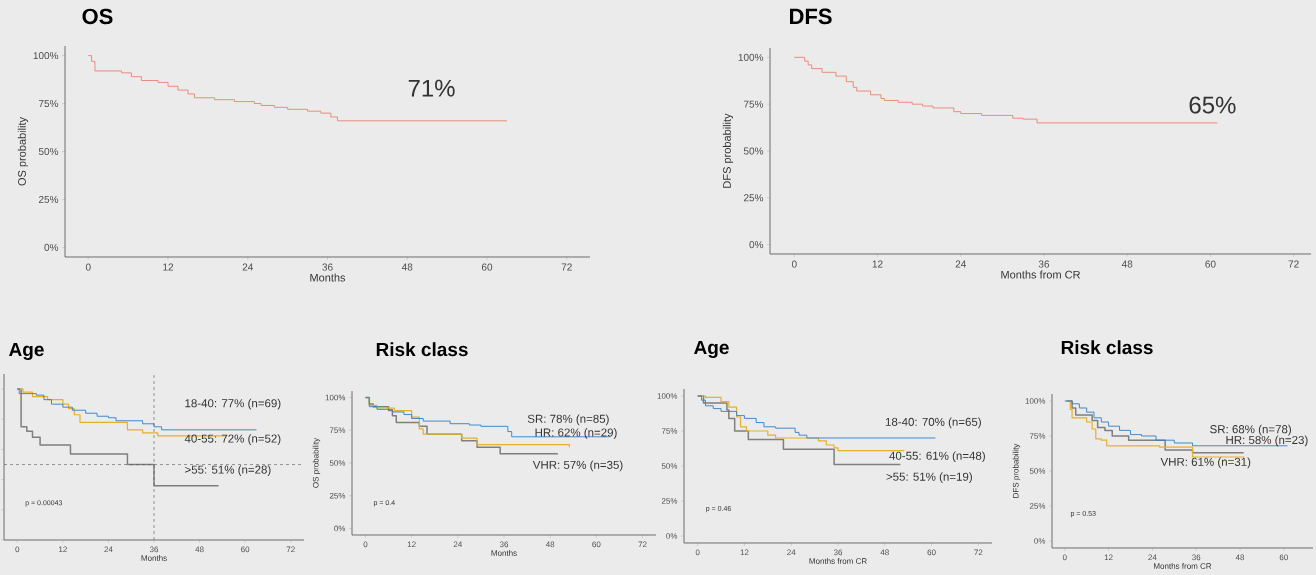 The height and width of the screenshot is (575, 1316). I want to click on annotation: 40-55: 61% (n=48), so click(937, 457).